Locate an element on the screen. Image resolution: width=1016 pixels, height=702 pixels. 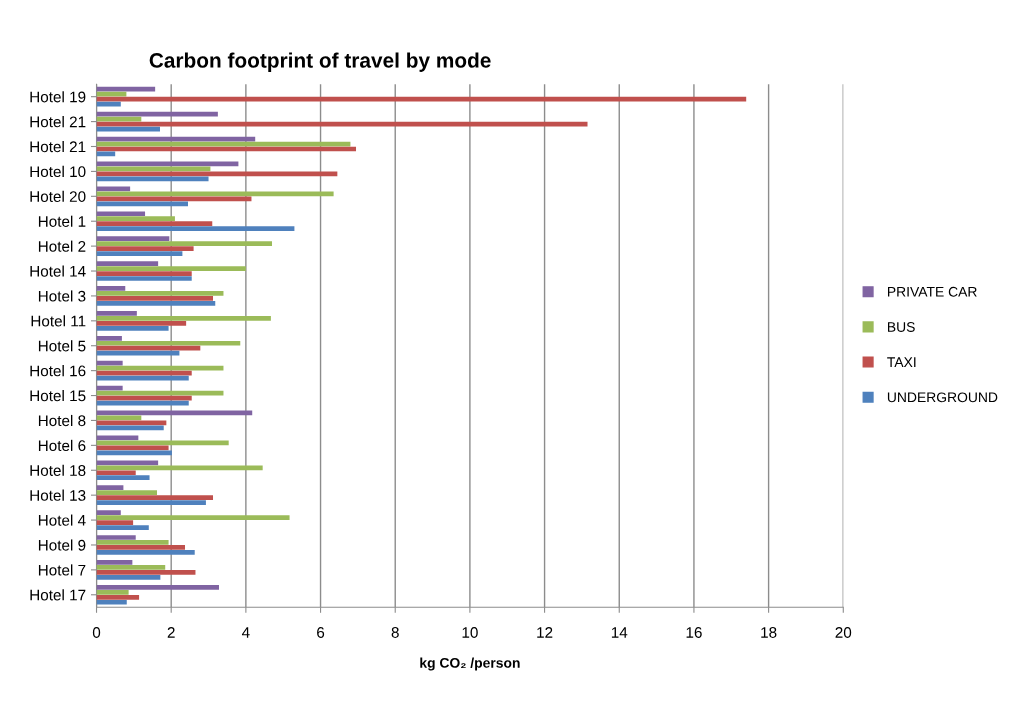
y-tick-label: Hotel 9 is located at coordinates (62, 545).